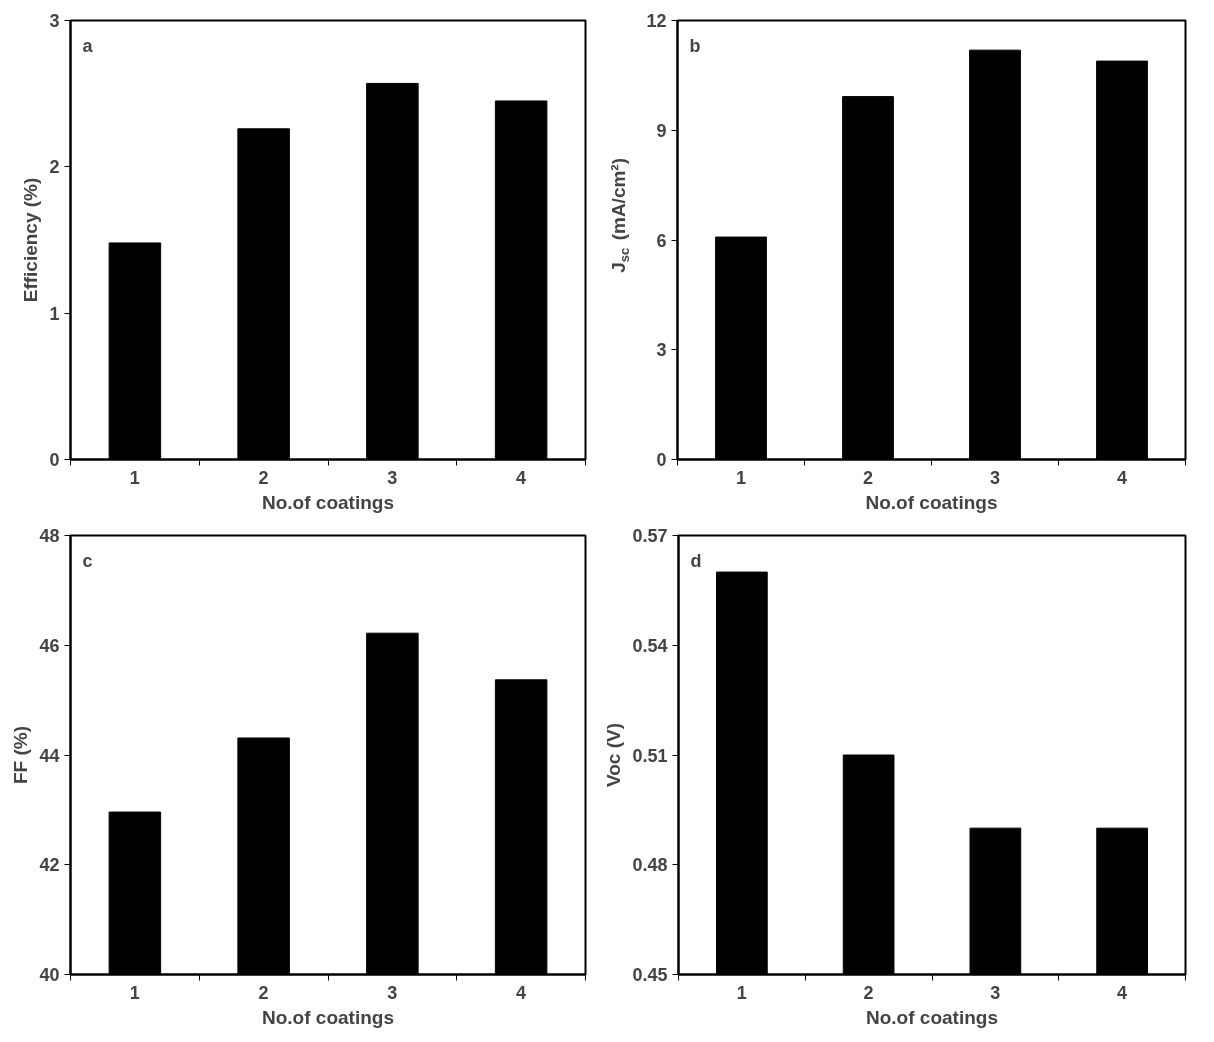 The width and height of the screenshot is (1214, 1042). I want to click on y-tick-label: 0.51, so click(650, 755).